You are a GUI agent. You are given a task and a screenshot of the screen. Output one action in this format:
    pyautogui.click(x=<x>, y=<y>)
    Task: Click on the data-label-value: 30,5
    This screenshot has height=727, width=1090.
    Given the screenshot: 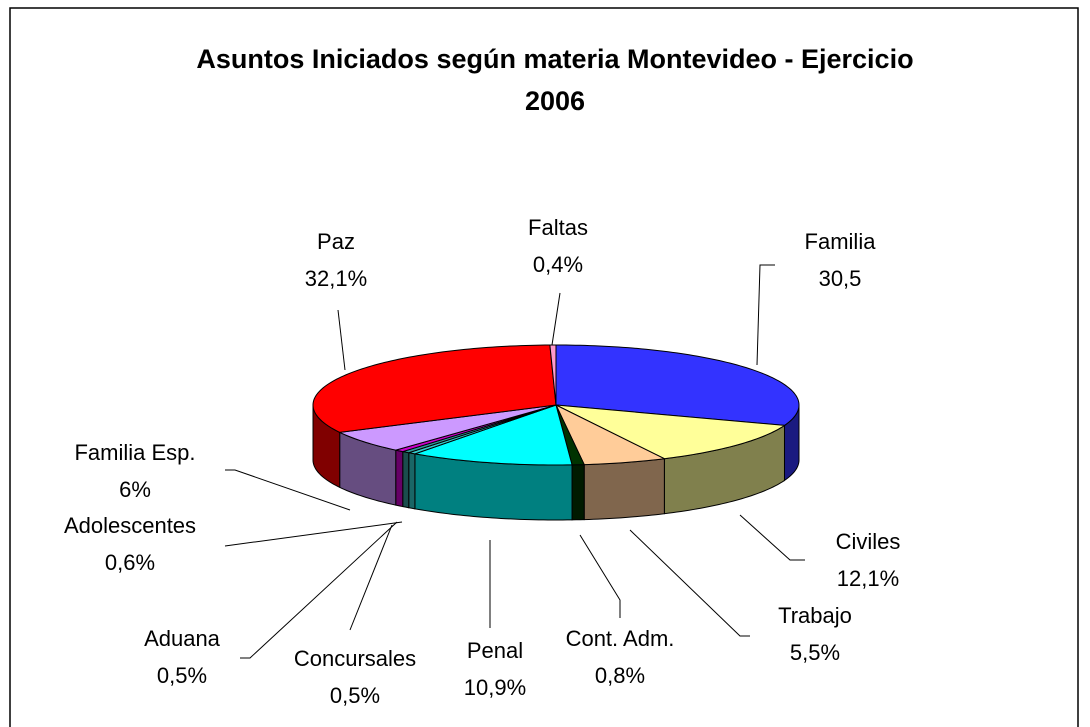 What is the action you would take?
    pyautogui.click(x=840, y=278)
    